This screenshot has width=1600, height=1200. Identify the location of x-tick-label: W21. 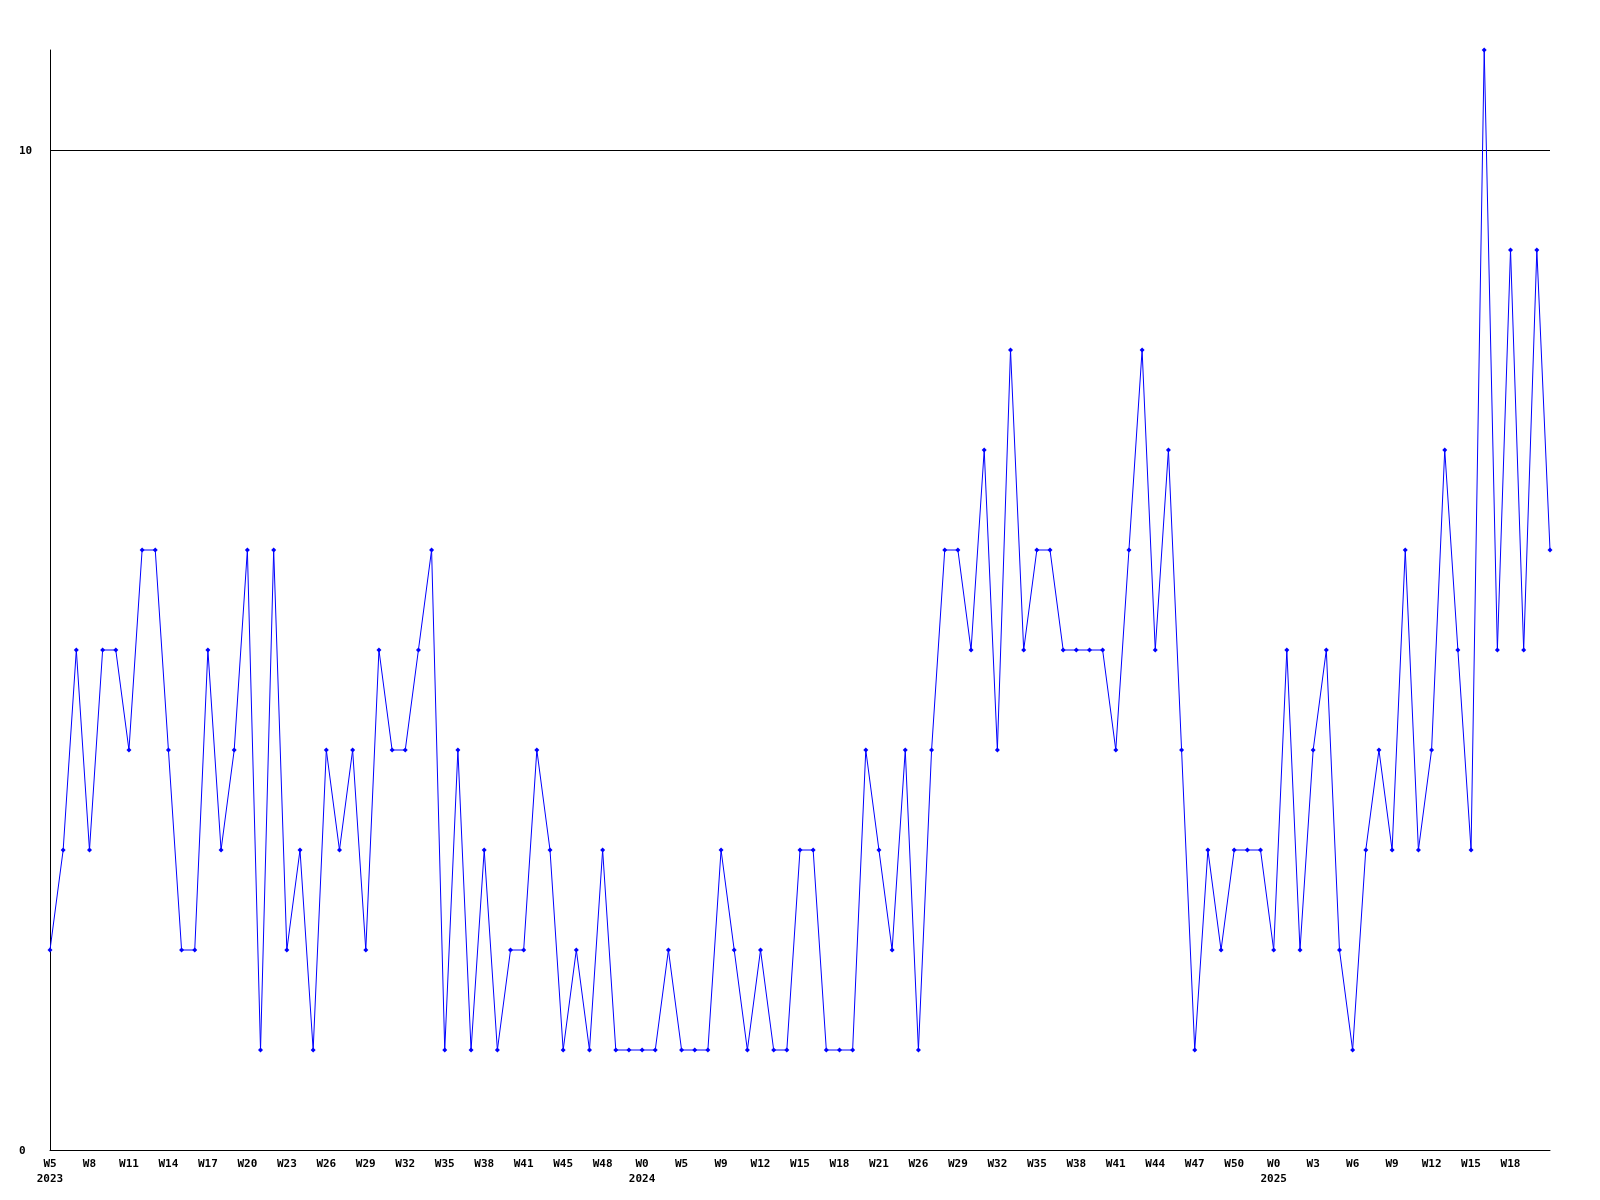
(879, 1163).